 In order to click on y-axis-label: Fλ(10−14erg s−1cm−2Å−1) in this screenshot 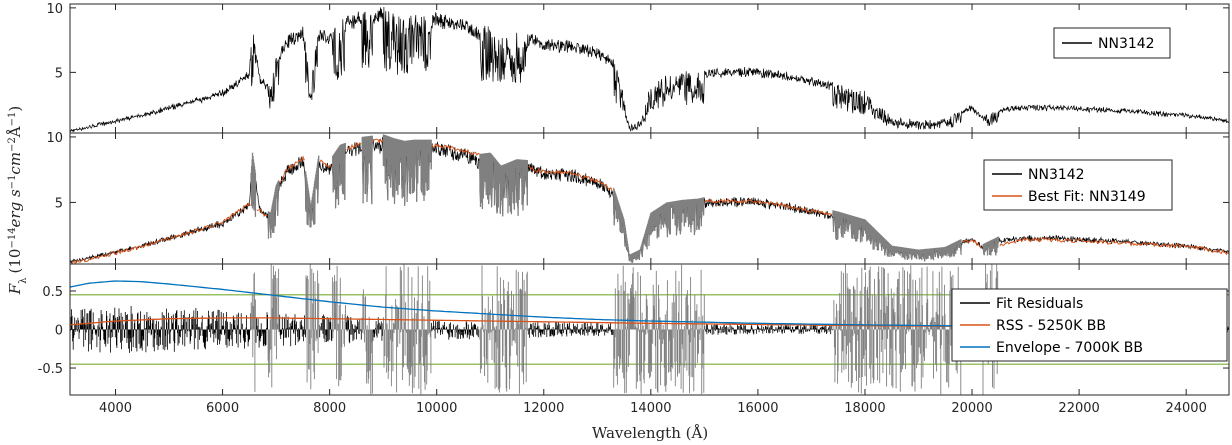, I will do `click(17, 201)`.